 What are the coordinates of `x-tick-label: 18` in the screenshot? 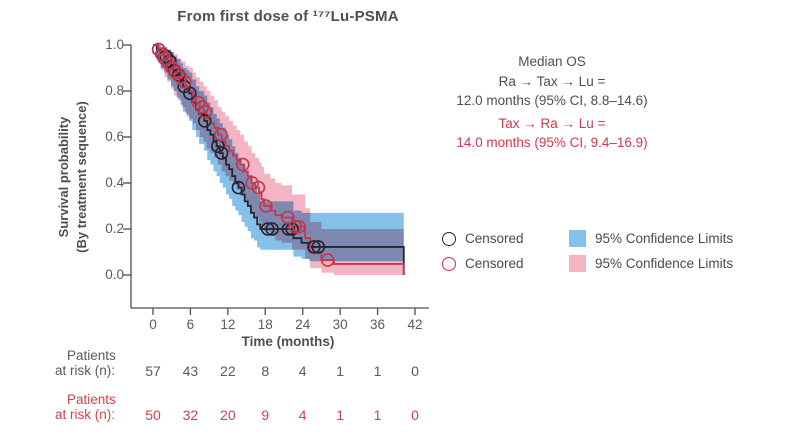 It's located at (265, 324).